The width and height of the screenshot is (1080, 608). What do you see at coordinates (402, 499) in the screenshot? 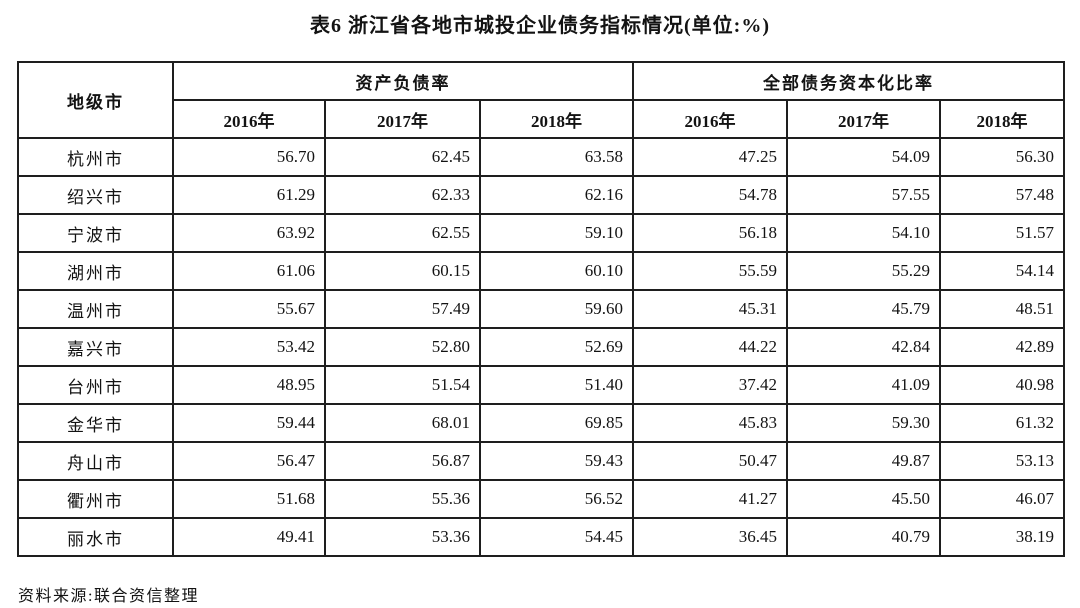
I see `value-cell: 55.36` at bounding box center [402, 499].